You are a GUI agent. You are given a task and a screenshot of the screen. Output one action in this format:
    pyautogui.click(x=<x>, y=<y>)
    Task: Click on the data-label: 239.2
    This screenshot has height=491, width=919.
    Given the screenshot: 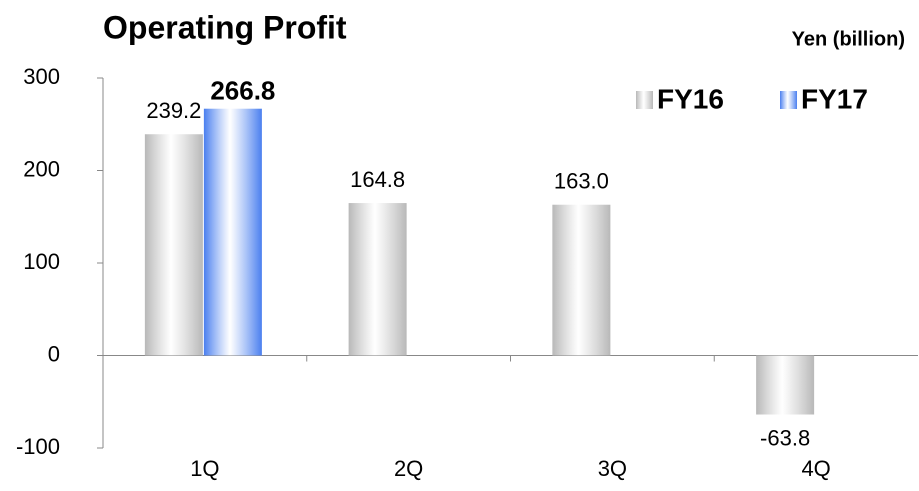 What is the action you would take?
    pyautogui.click(x=173, y=110)
    